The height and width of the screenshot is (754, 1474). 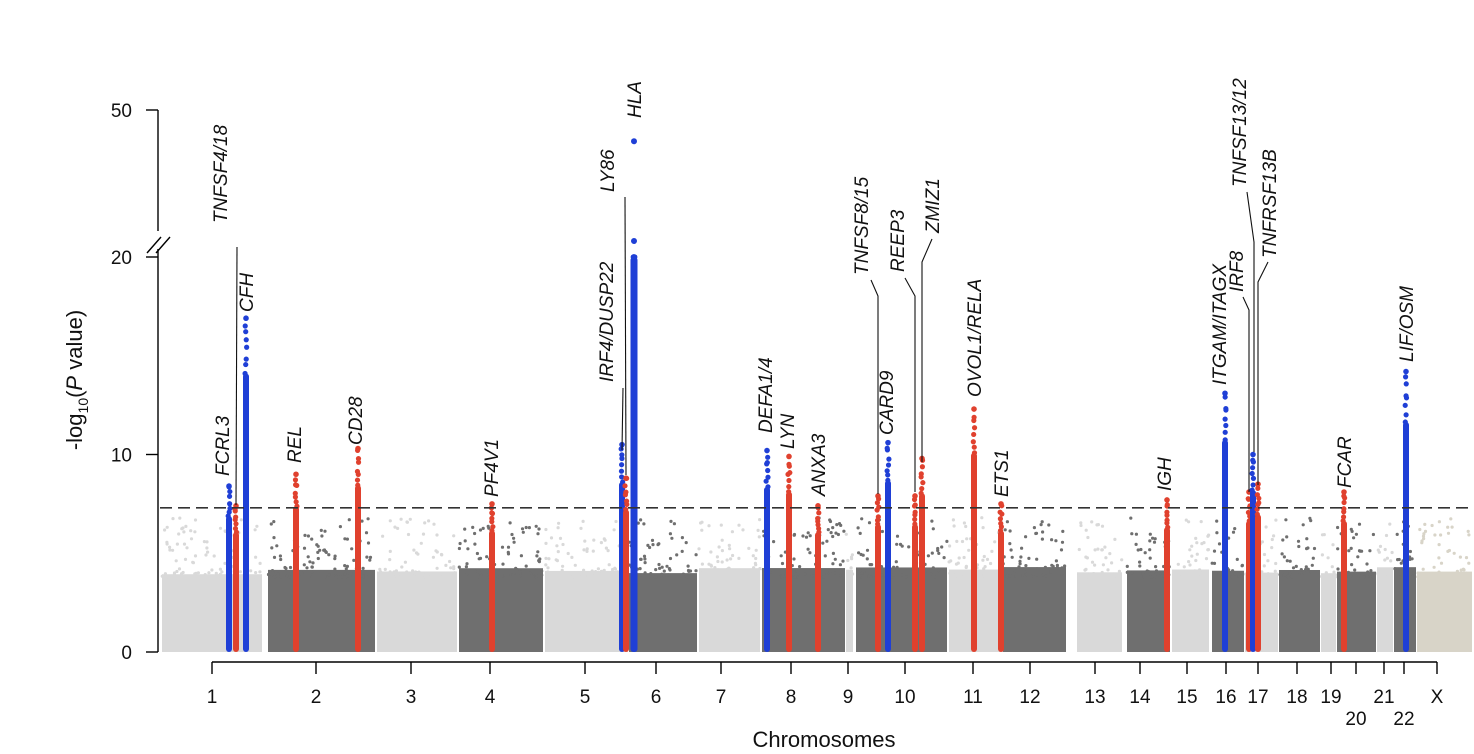 What do you see at coordinates (1001, 591) in the screenshot?
I see `peak-ets1-column` at bounding box center [1001, 591].